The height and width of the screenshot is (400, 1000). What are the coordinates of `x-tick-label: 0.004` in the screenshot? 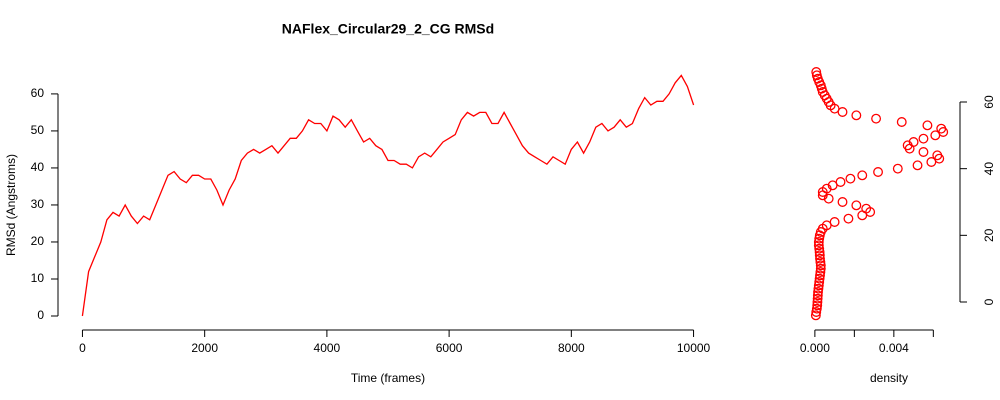 It's located at (894, 348).